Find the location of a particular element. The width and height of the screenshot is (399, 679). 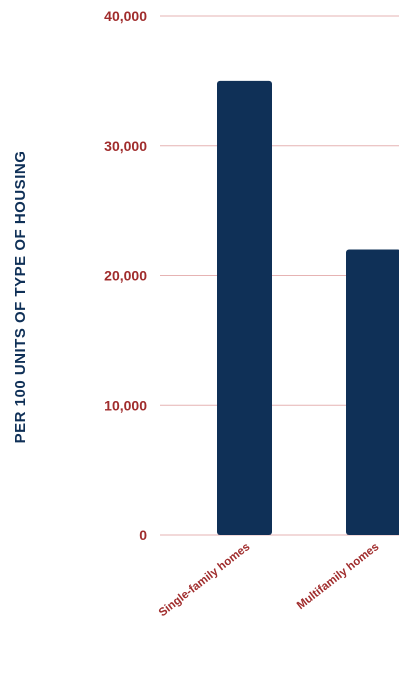

y-tick-label: 30,000 is located at coordinates (125, 146).